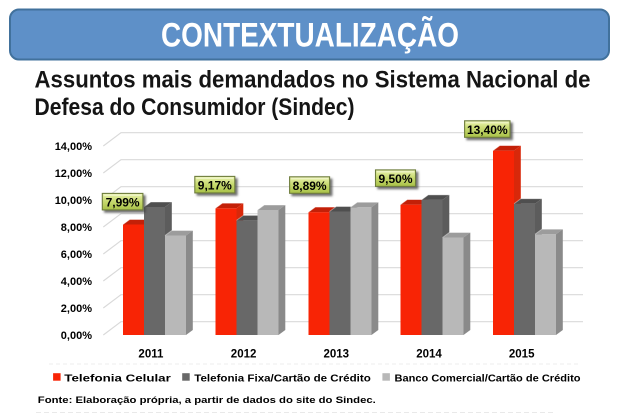 The image size is (620, 415). I want to click on svg-text:Telefonia Fixa/Cartão de Crédi: Telefonia Fixa/Cartão de Crédito, so click(282, 379).